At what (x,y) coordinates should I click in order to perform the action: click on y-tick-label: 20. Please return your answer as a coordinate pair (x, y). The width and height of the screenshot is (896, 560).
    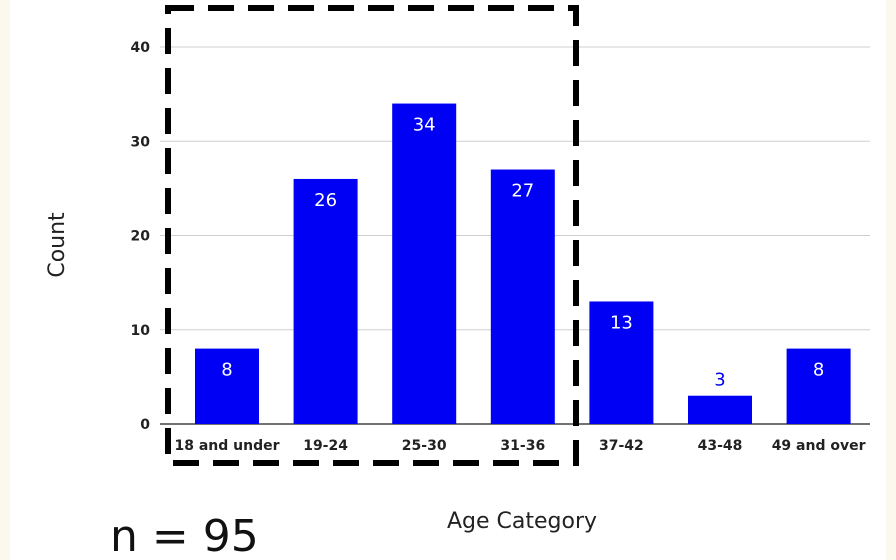
    Looking at the image, I should click on (141, 237).